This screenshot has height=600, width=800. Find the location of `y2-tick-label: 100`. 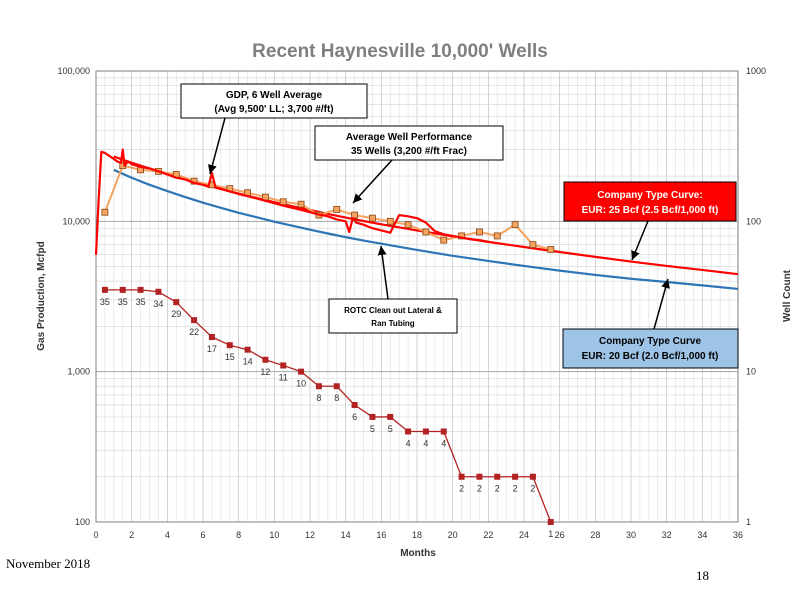

y2-tick-label: 100 is located at coordinates (753, 221).